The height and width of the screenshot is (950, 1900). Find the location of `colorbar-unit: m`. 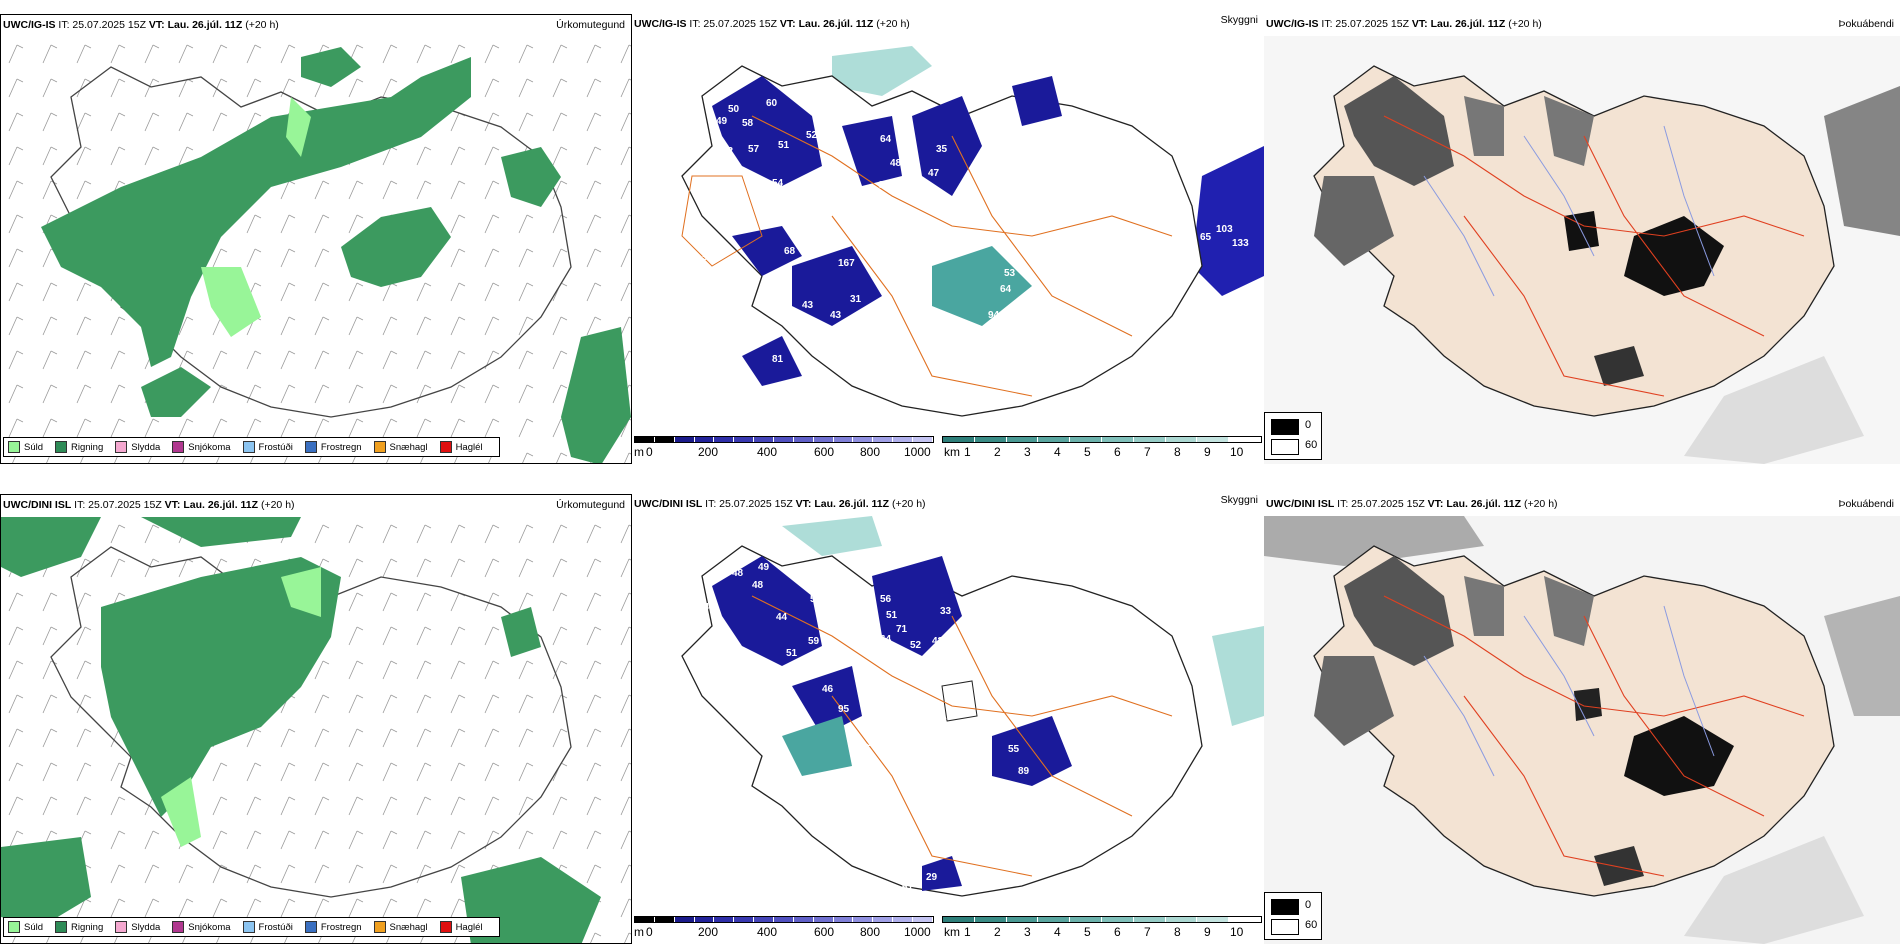

colorbar-unit: m is located at coordinates (639, 932).